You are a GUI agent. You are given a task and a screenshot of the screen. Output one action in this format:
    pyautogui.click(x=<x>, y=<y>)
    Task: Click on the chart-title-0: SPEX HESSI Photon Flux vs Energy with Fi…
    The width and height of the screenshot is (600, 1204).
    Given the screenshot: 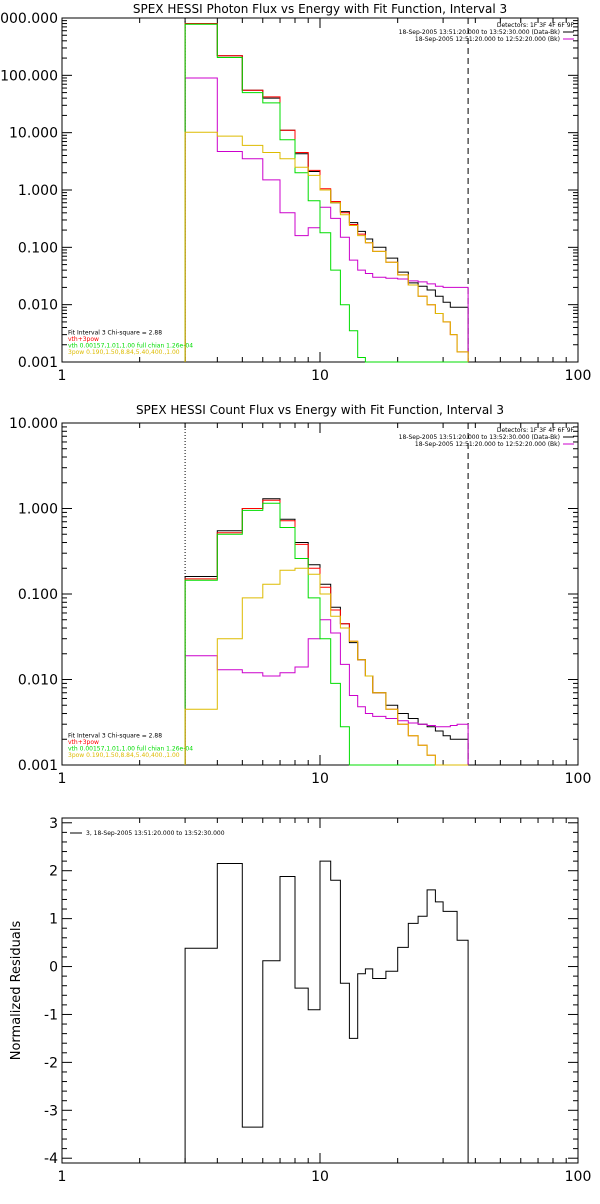 What is the action you would take?
    pyautogui.click(x=320, y=9)
    